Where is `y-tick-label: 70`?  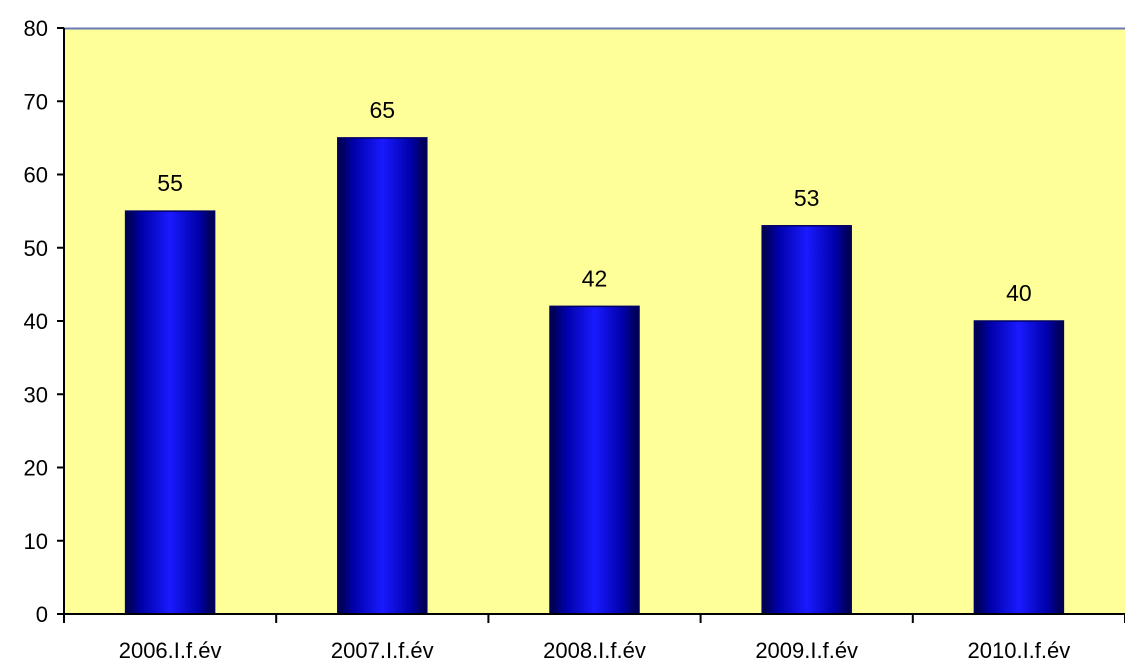
y-tick-label: 70 is located at coordinates (36, 101).